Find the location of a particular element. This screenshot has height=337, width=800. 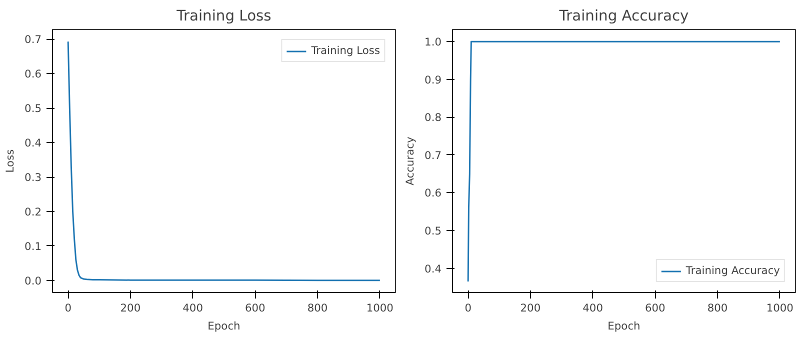

y-tick-label: 0.1 is located at coordinates (33, 246).